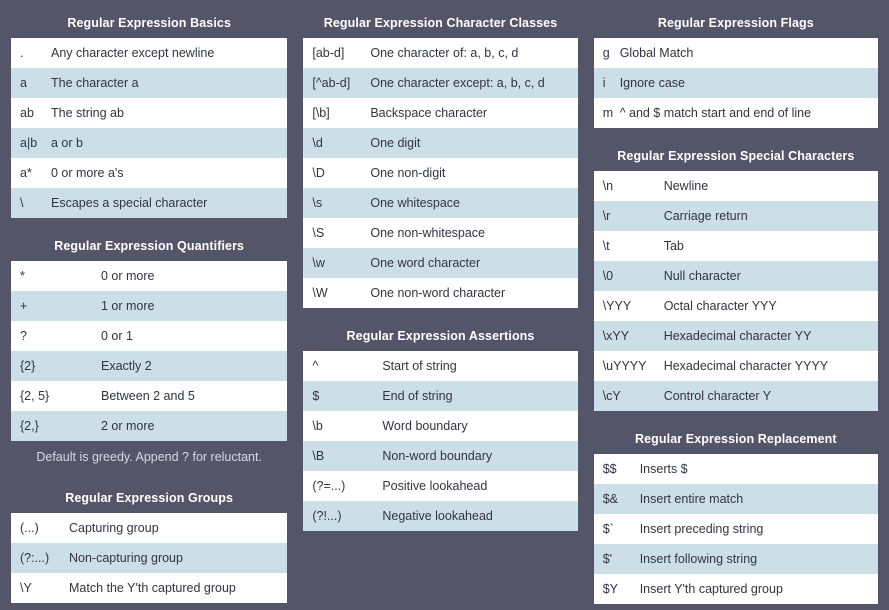 This screenshot has height=610, width=889. What do you see at coordinates (35, 396) in the screenshot?
I see `row-syntax: {2, 5}` at bounding box center [35, 396].